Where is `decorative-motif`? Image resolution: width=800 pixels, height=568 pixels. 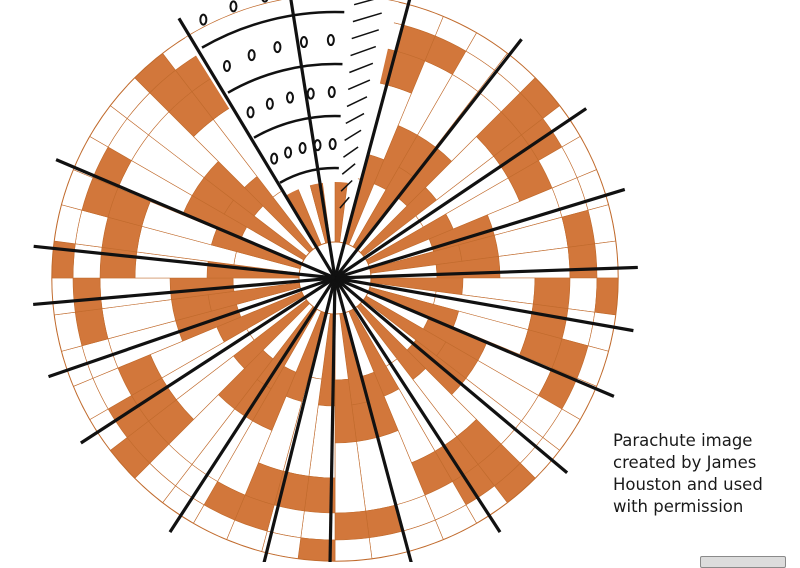
decorative-motif is located at coordinates (292, 104).